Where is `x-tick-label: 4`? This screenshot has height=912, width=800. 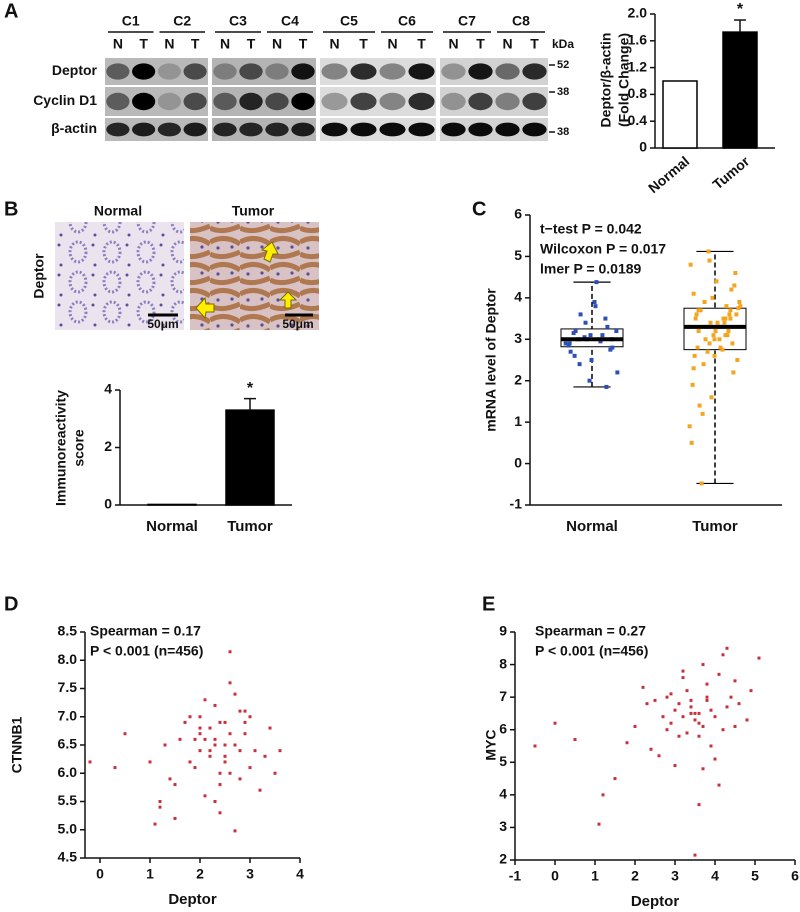
x-tick-label: 4 is located at coordinates (715, 876).